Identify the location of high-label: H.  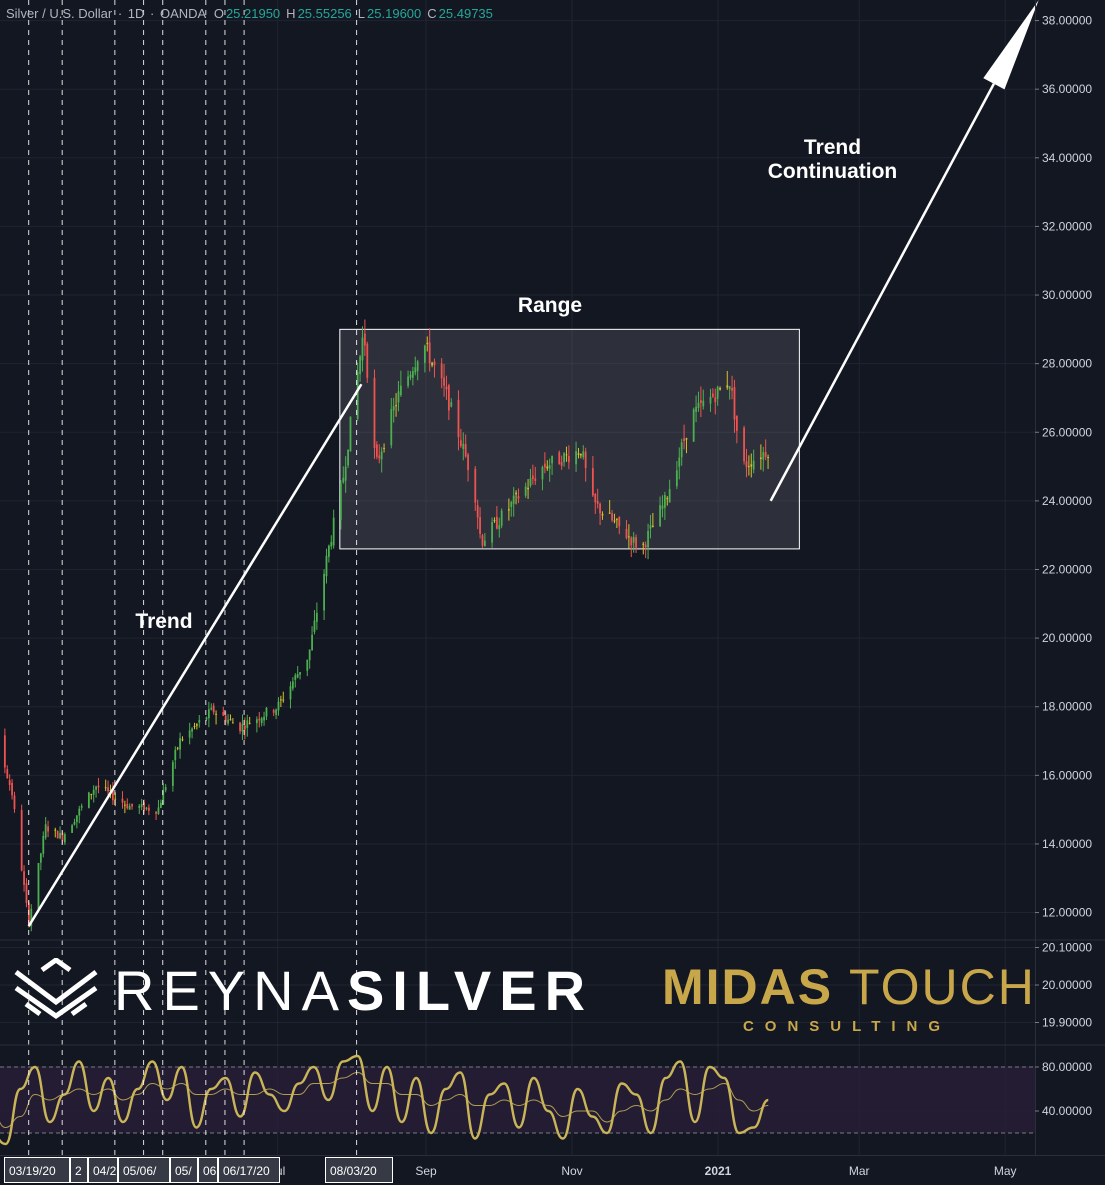
(291, 13).